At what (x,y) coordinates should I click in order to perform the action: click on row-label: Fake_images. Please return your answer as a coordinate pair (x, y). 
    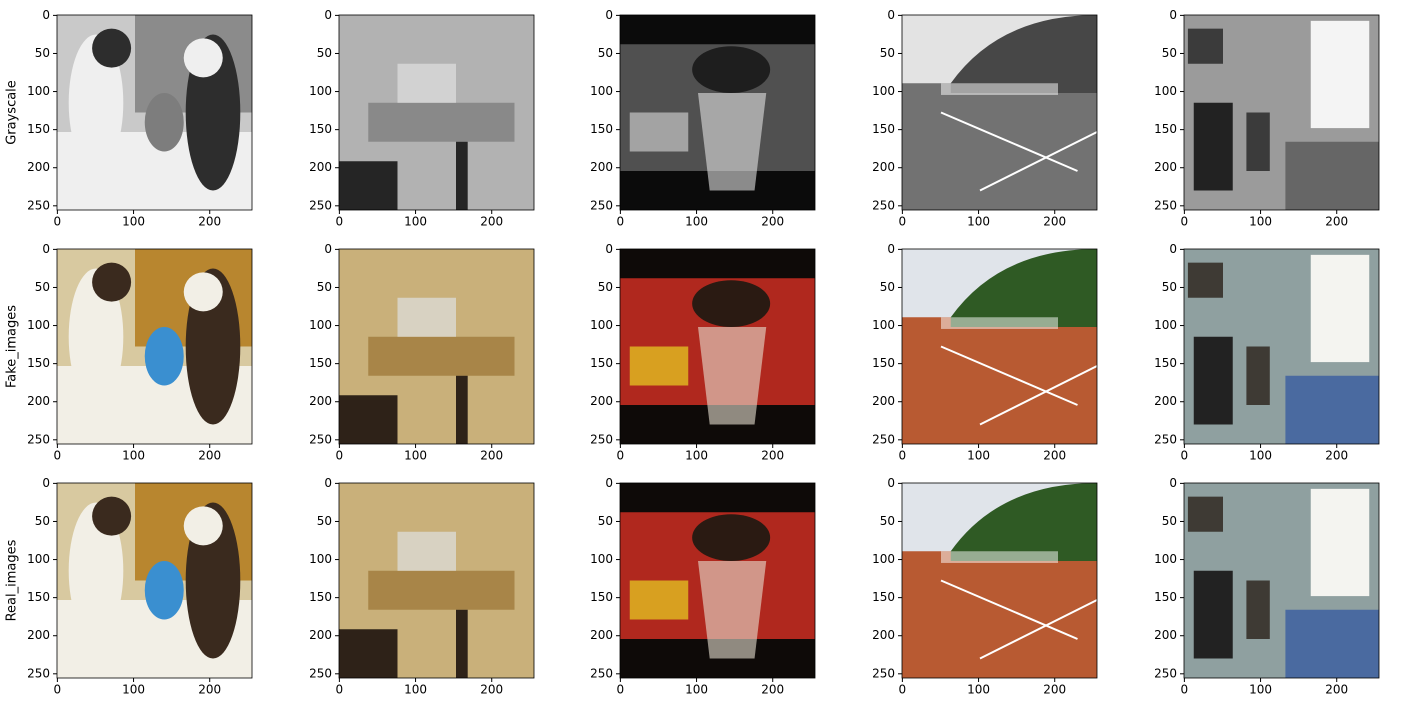
    Looking at the image, I should click on (12, 346).